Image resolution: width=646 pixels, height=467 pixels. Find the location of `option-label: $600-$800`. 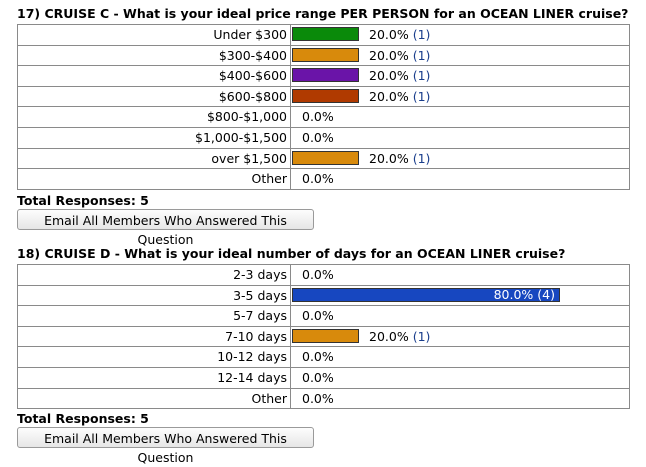

option-label: $600-$800 is located at coordinates (252, 96).